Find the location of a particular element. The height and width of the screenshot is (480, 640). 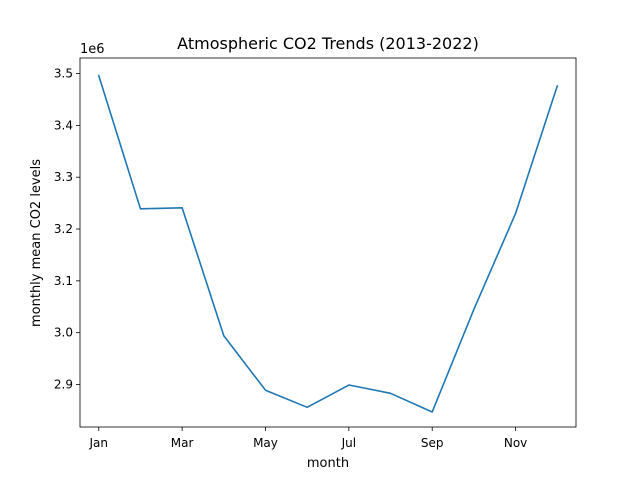

x-tick-label: Jul is located at coordinates (348, 443).